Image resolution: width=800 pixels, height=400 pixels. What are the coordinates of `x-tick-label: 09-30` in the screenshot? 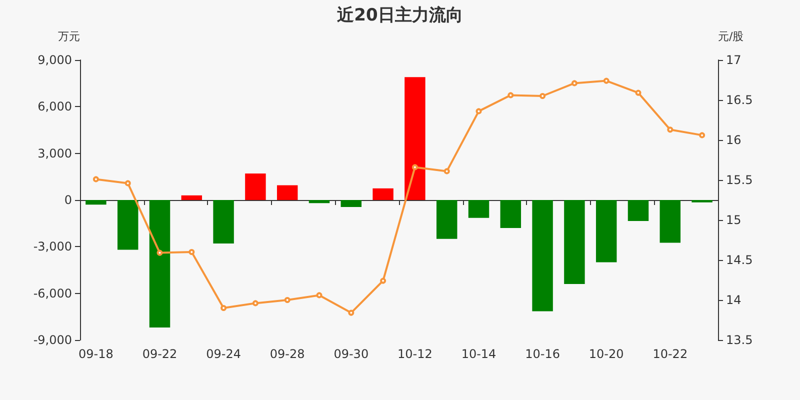 It's located at (351, 354).